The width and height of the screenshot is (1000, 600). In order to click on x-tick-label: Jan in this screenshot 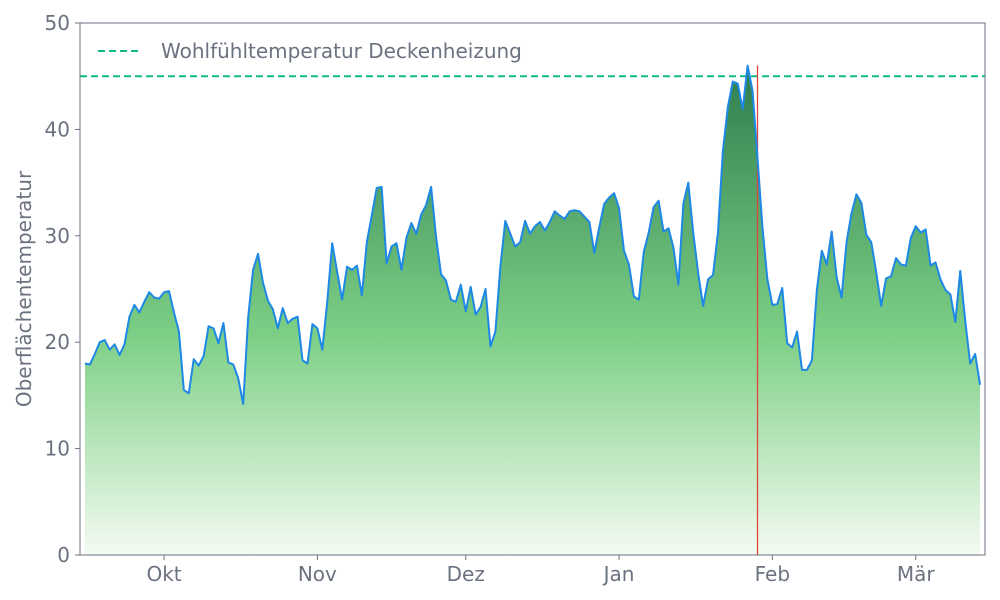, I will do `click(618, 574)`.